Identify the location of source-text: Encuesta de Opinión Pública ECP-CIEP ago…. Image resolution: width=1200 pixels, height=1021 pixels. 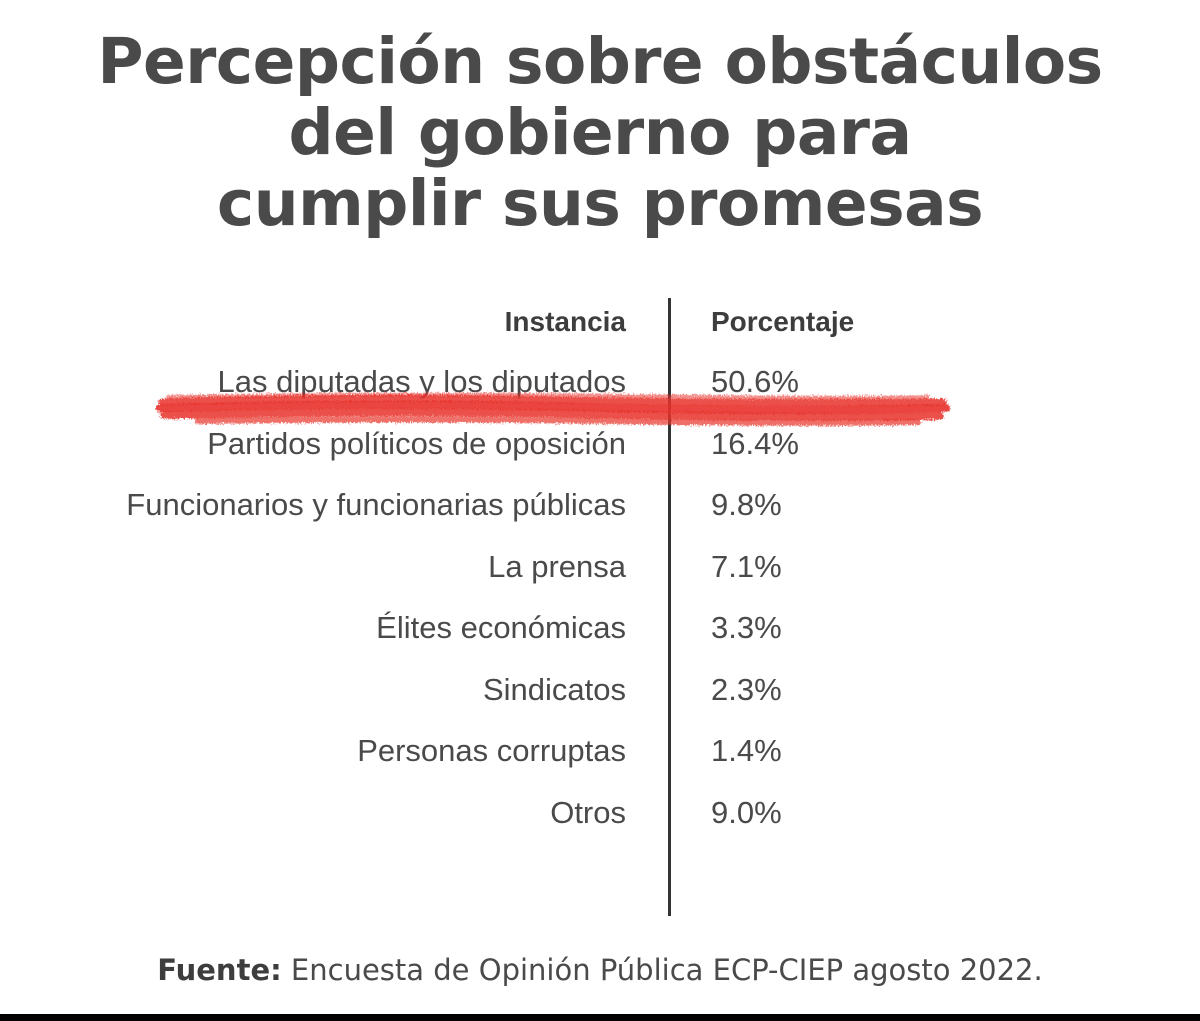
(662, 970).